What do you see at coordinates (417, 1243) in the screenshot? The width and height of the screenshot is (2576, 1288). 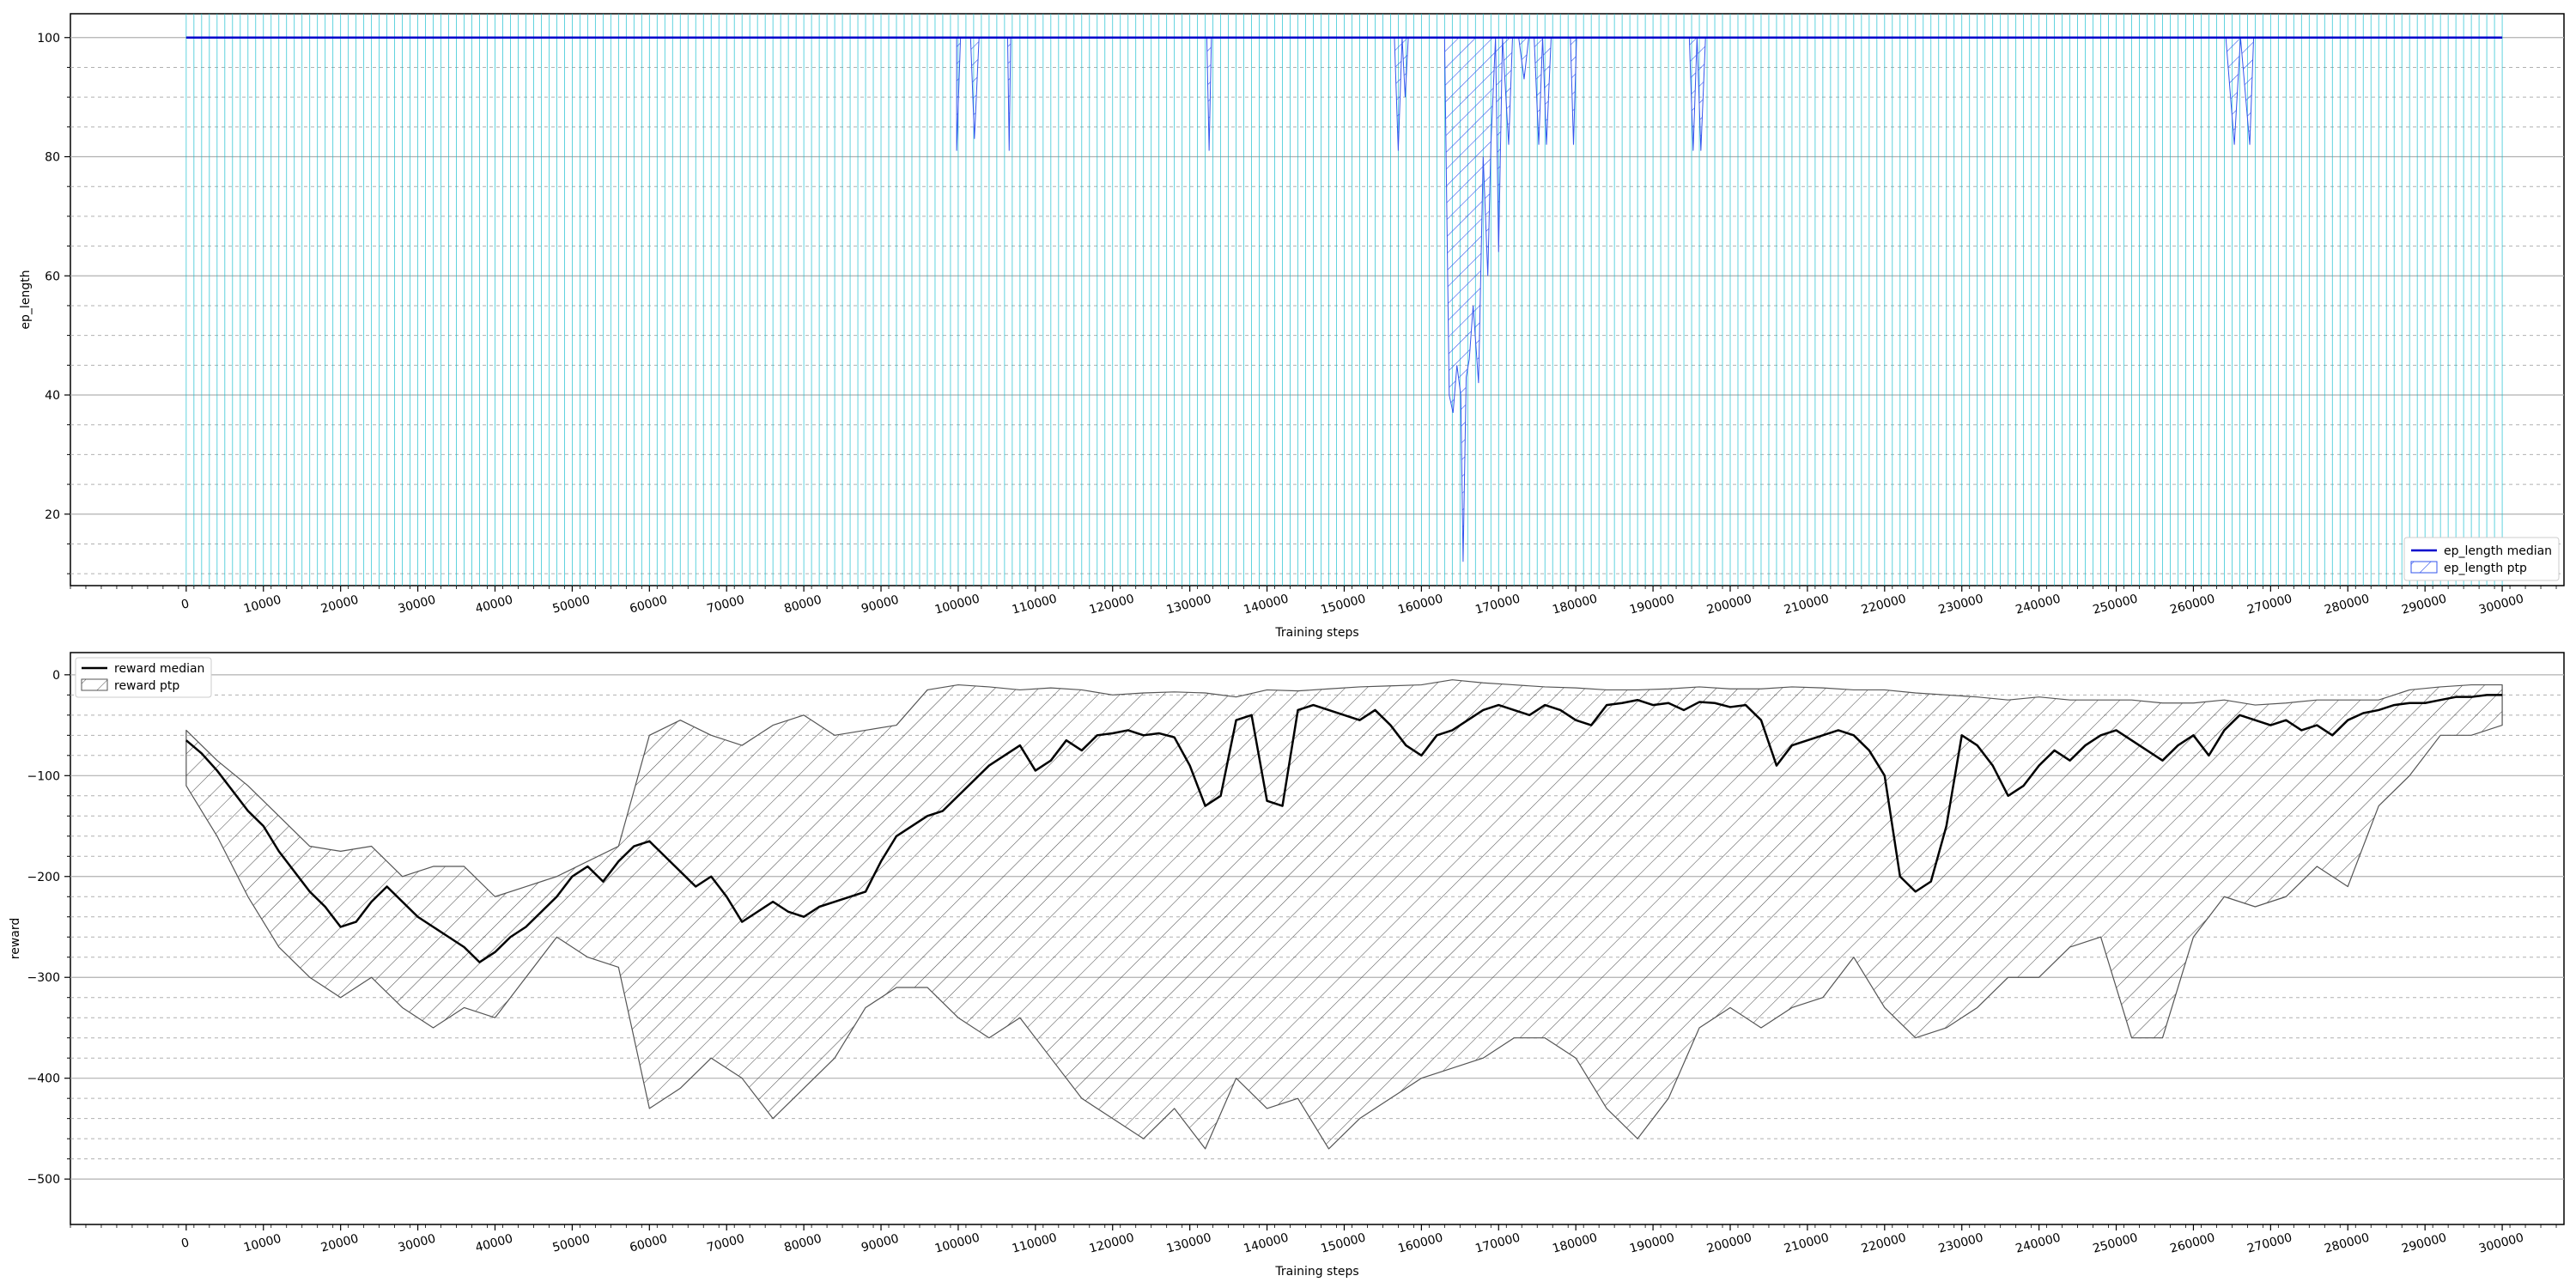 I see `reward-x-tick-label: 30000` at bounding box center [417, 1243].